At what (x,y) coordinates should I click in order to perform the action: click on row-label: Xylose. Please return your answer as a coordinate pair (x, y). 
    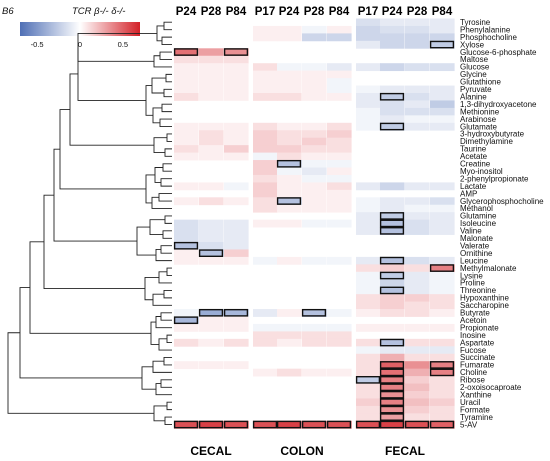
    Looking at the image, I should click on (472, 44).